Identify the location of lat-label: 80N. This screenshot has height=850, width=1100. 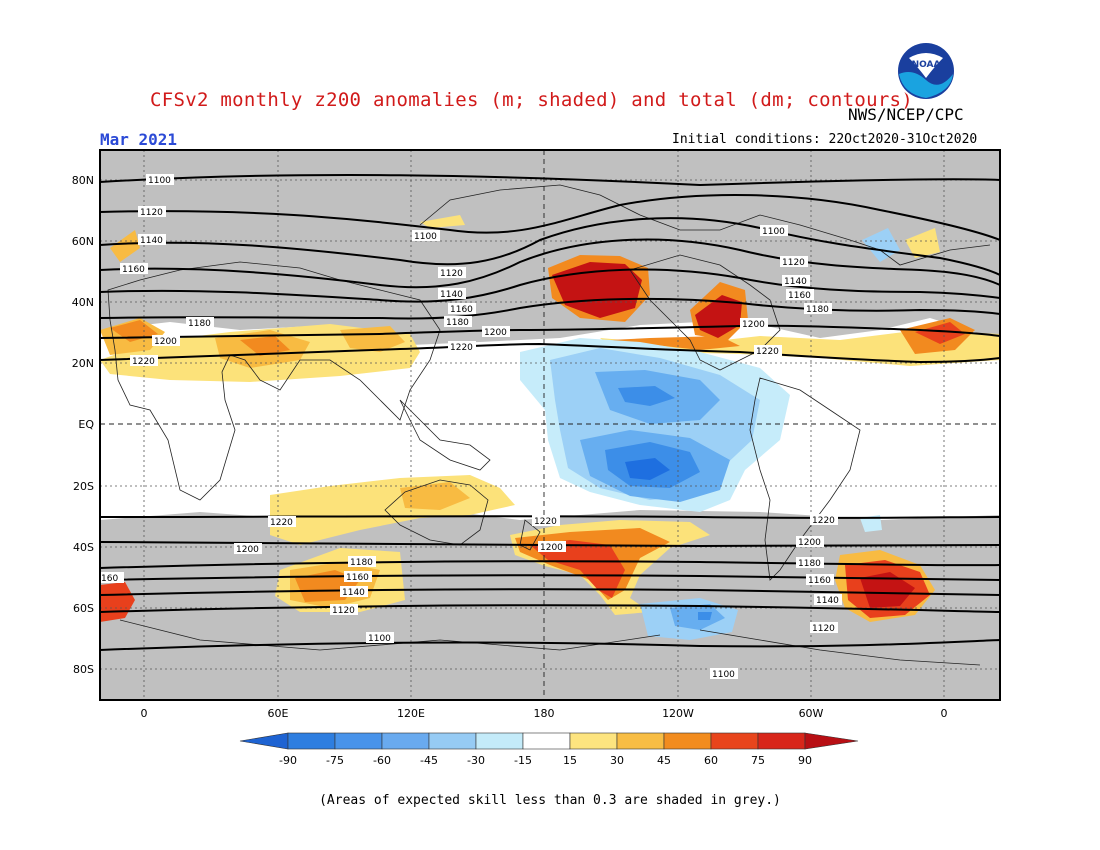
(83, 180).